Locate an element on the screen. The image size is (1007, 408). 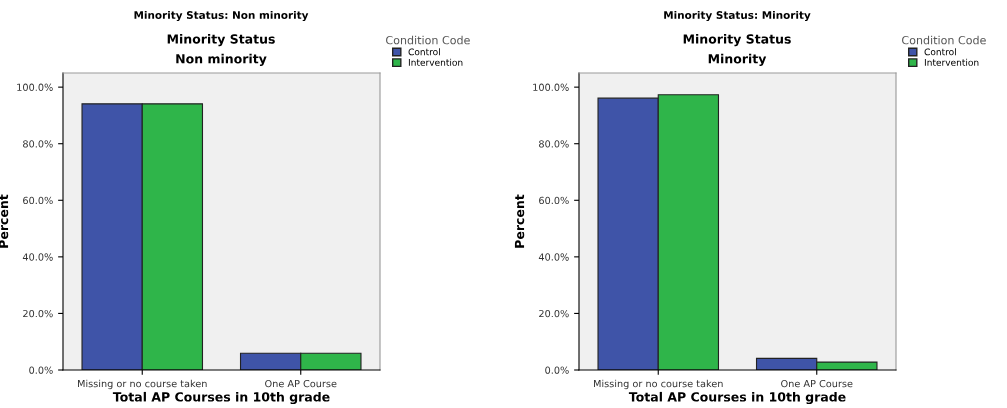
chart-subtitle: Minority Status Minority is located at coordinates (737, 50).